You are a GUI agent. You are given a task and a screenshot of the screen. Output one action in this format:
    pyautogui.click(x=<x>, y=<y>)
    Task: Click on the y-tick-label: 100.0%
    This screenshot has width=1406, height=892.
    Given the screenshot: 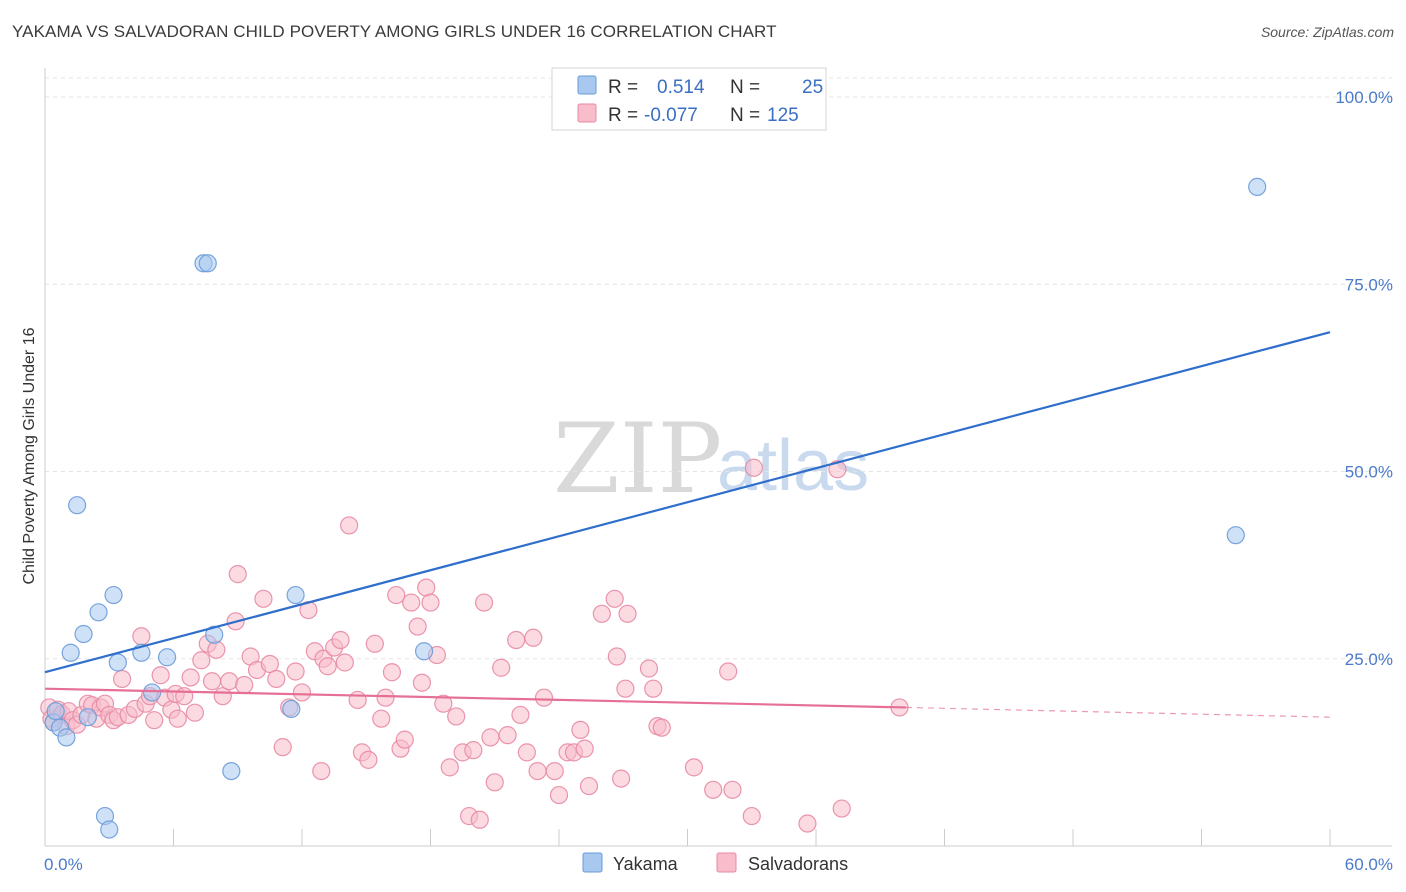 What is the action you would take?
    pyautogui.click(x=1364, y=97)
    